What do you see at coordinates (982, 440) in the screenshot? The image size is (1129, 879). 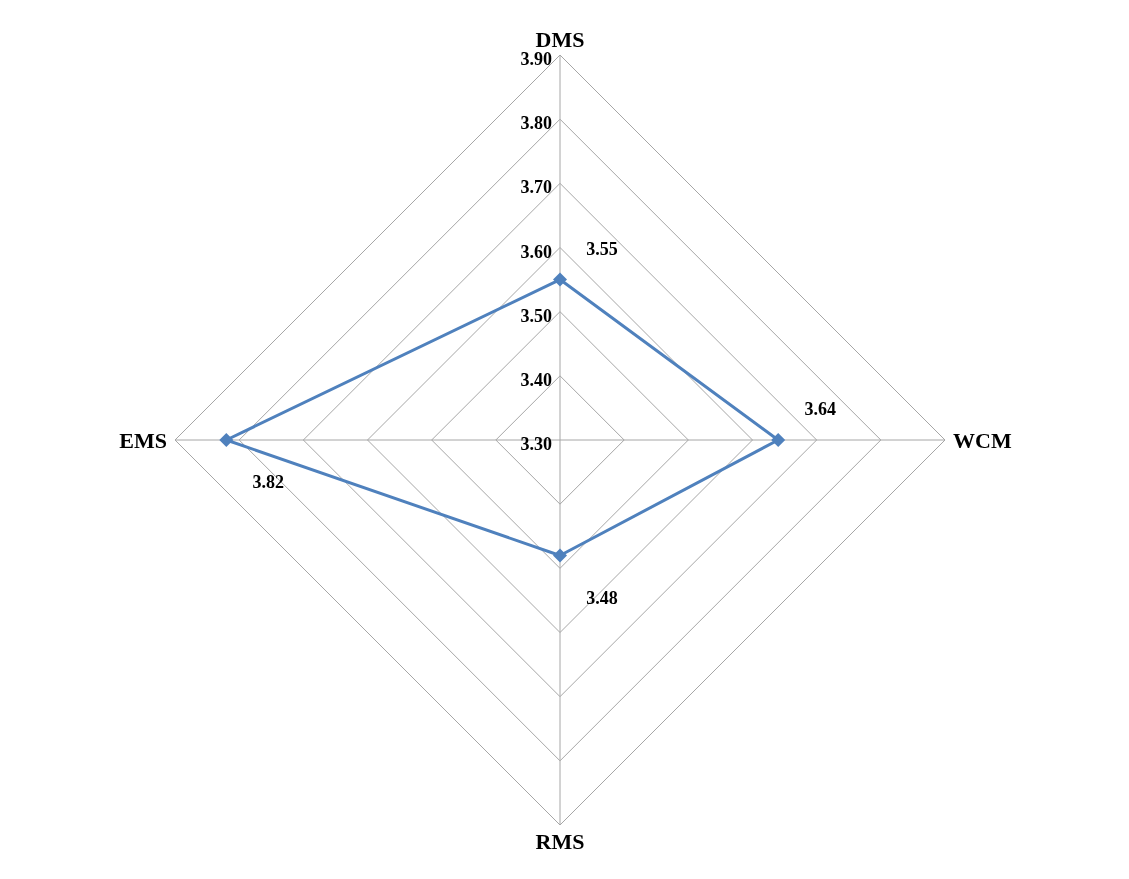 I see `spoke-label: WCM` at bounding box center [982, 440].